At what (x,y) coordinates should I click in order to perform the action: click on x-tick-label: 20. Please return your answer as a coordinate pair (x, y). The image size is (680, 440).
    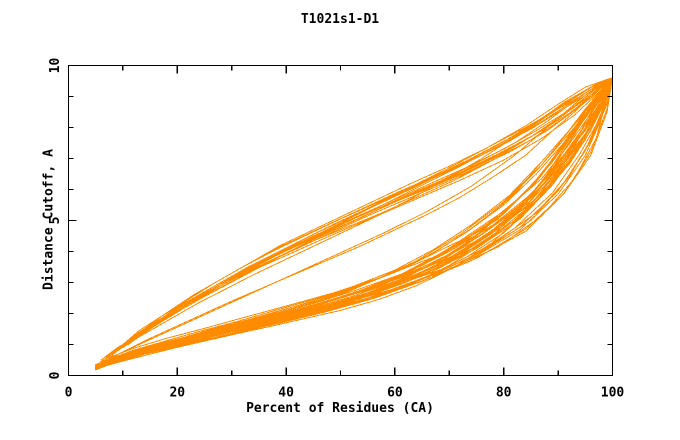
    Looking at the image, I should click on (177, 393).